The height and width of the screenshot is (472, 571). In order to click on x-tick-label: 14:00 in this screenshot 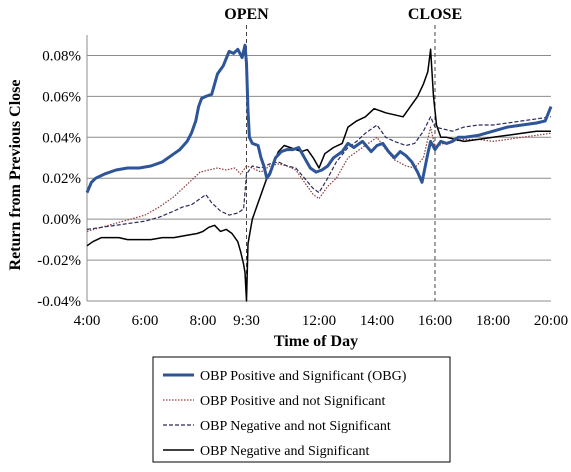, I will do `click(377, 321)`.